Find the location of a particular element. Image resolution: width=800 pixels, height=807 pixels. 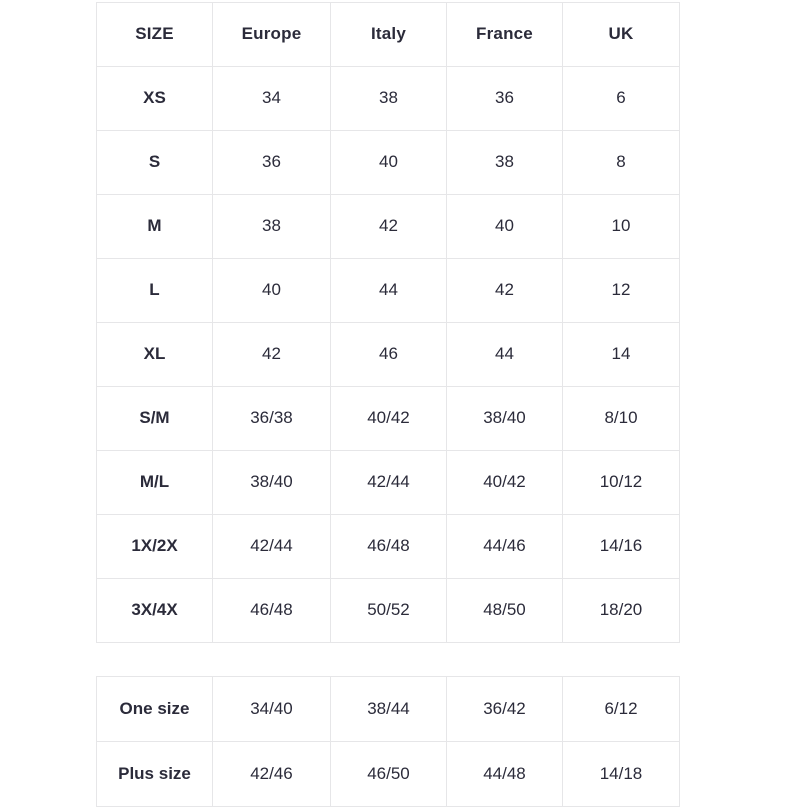

cell-france: 44 is located at coordinates (504, 354).